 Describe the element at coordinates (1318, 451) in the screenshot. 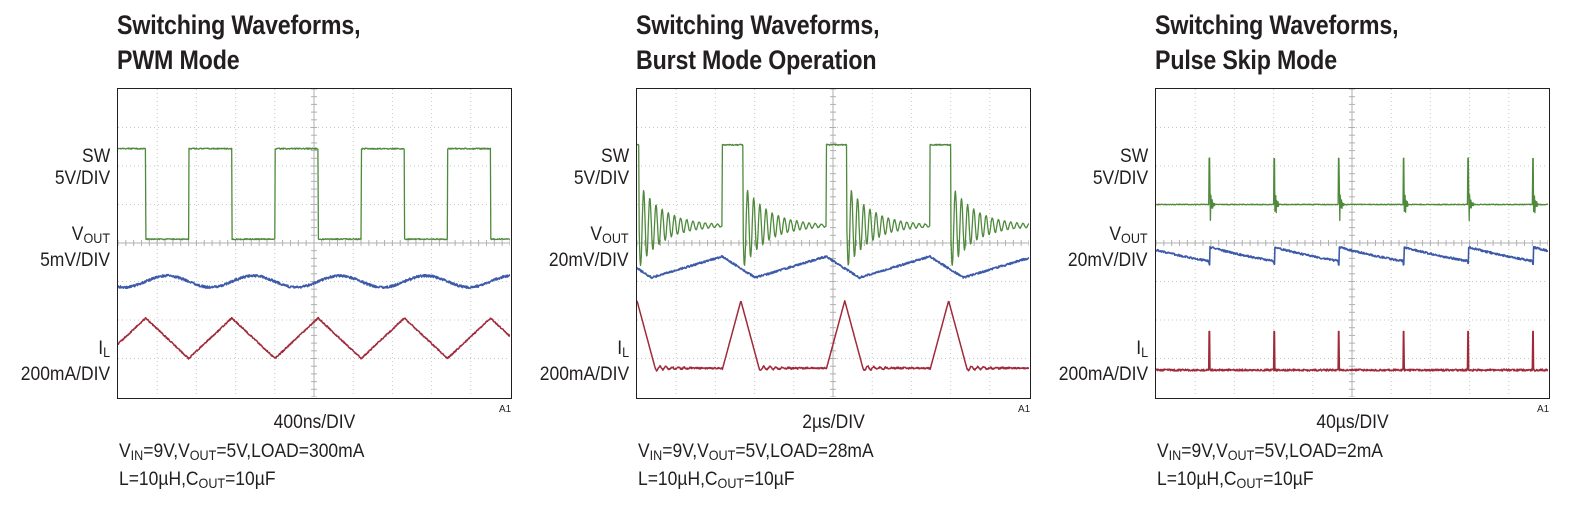

I see `condition-text: =5V,LOAD=2mA` at that location.